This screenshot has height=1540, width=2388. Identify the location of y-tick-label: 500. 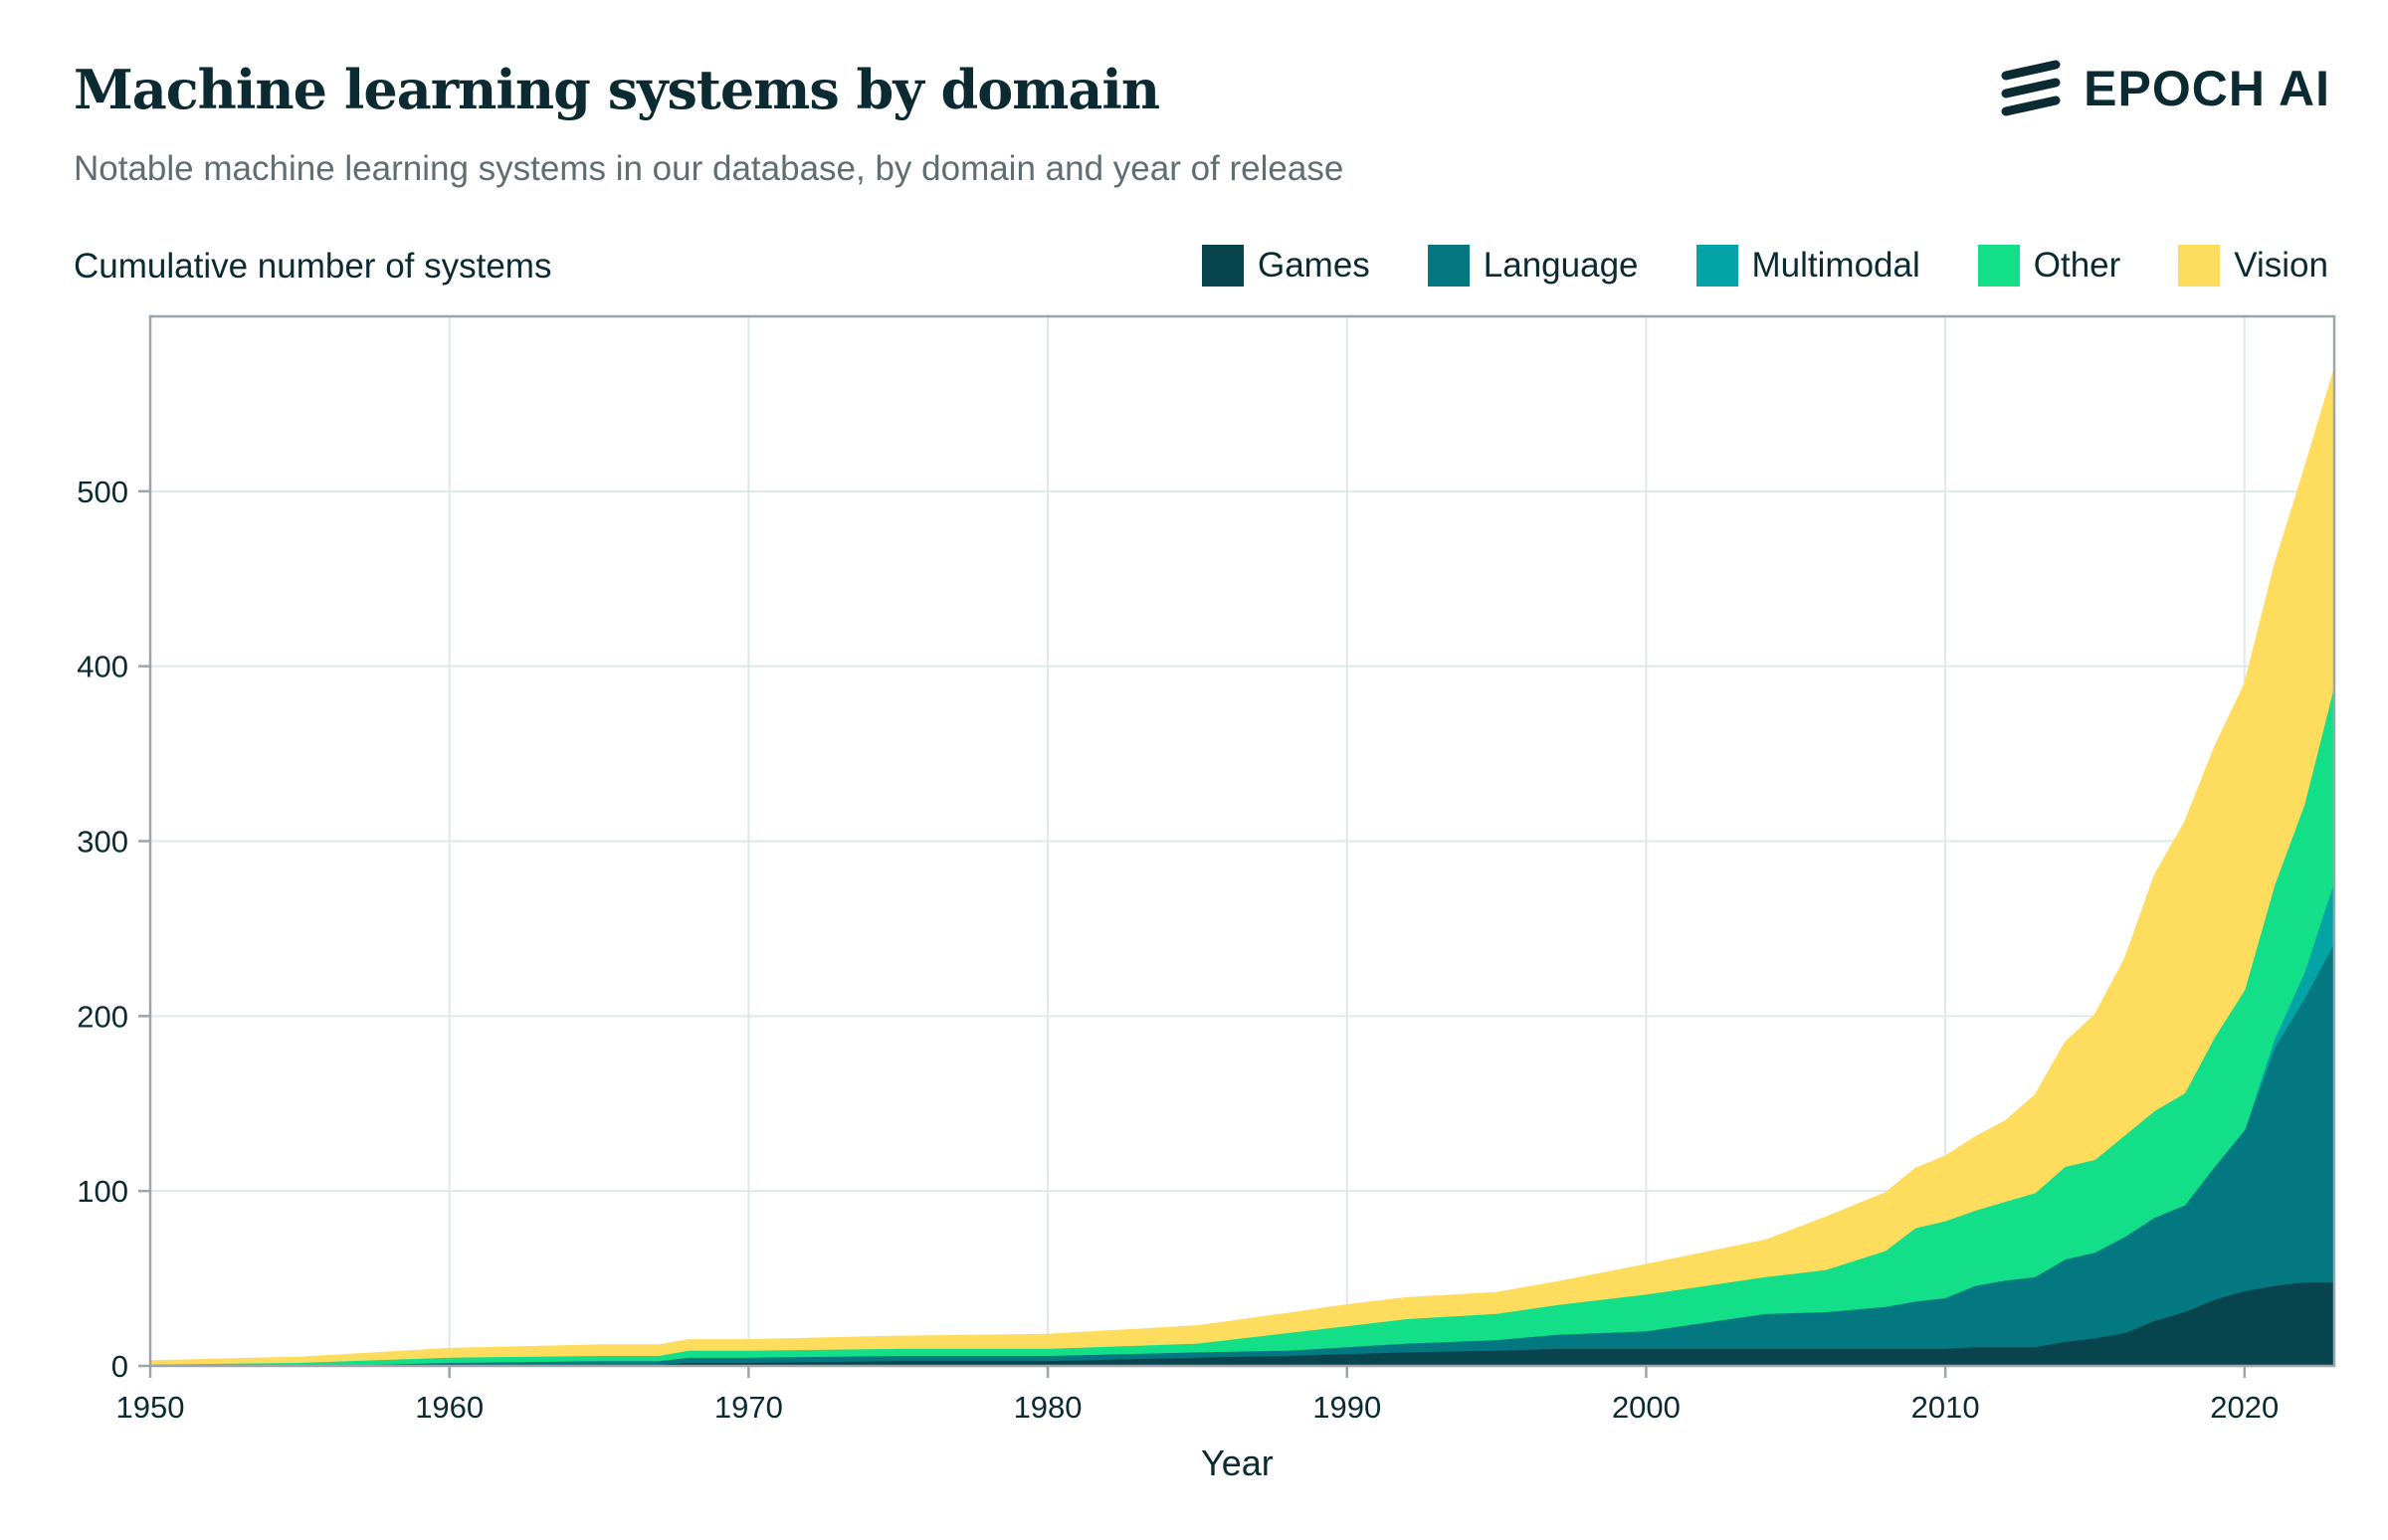
(102, 492).